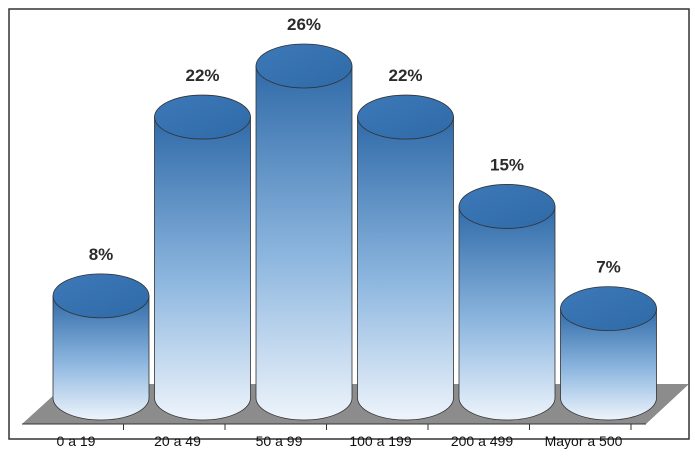 This screenshot has width=695, height=464. Describe the element at coordinates (507, 164) in the screenshot. I see `data-label-4: 15%` at that location.